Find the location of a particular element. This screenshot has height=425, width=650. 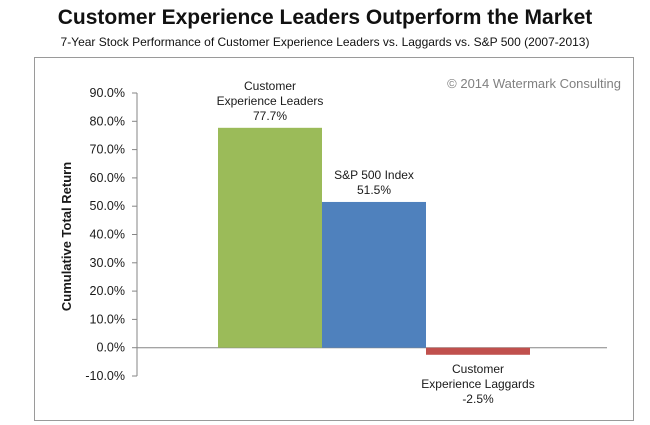

data-label: 51.5% is located at coordinates (374, 190).